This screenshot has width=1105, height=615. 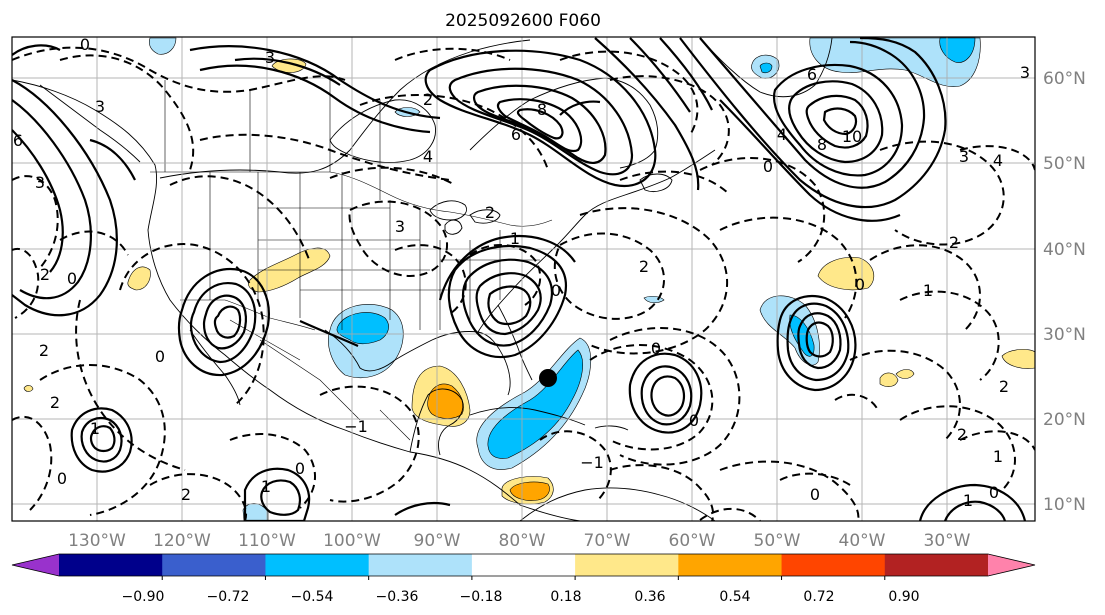 What do you see at coordinates (515, 342) in the screenshot?
I see `florida` at bounding box center [515, 342].